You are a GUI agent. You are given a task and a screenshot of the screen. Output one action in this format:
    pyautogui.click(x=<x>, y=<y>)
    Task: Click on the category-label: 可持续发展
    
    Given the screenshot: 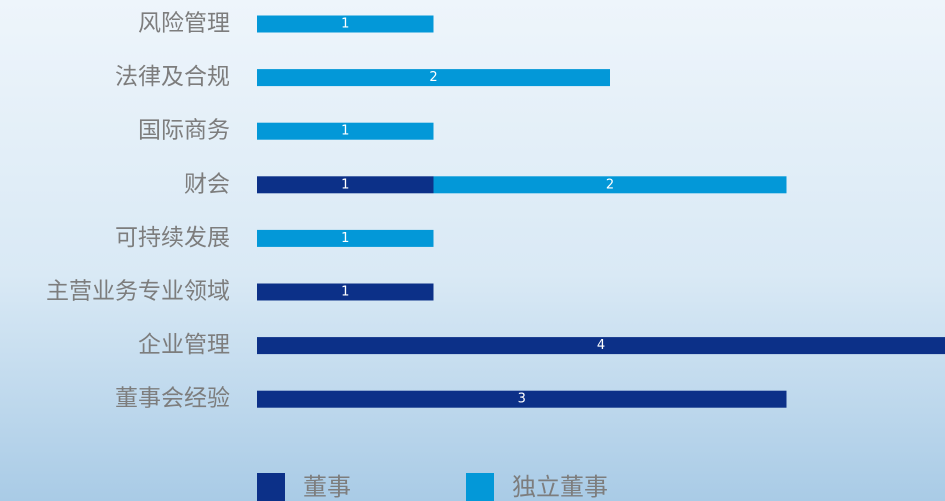 What is the action you would take?
    pyautogui.click(x=172, y=238)
    